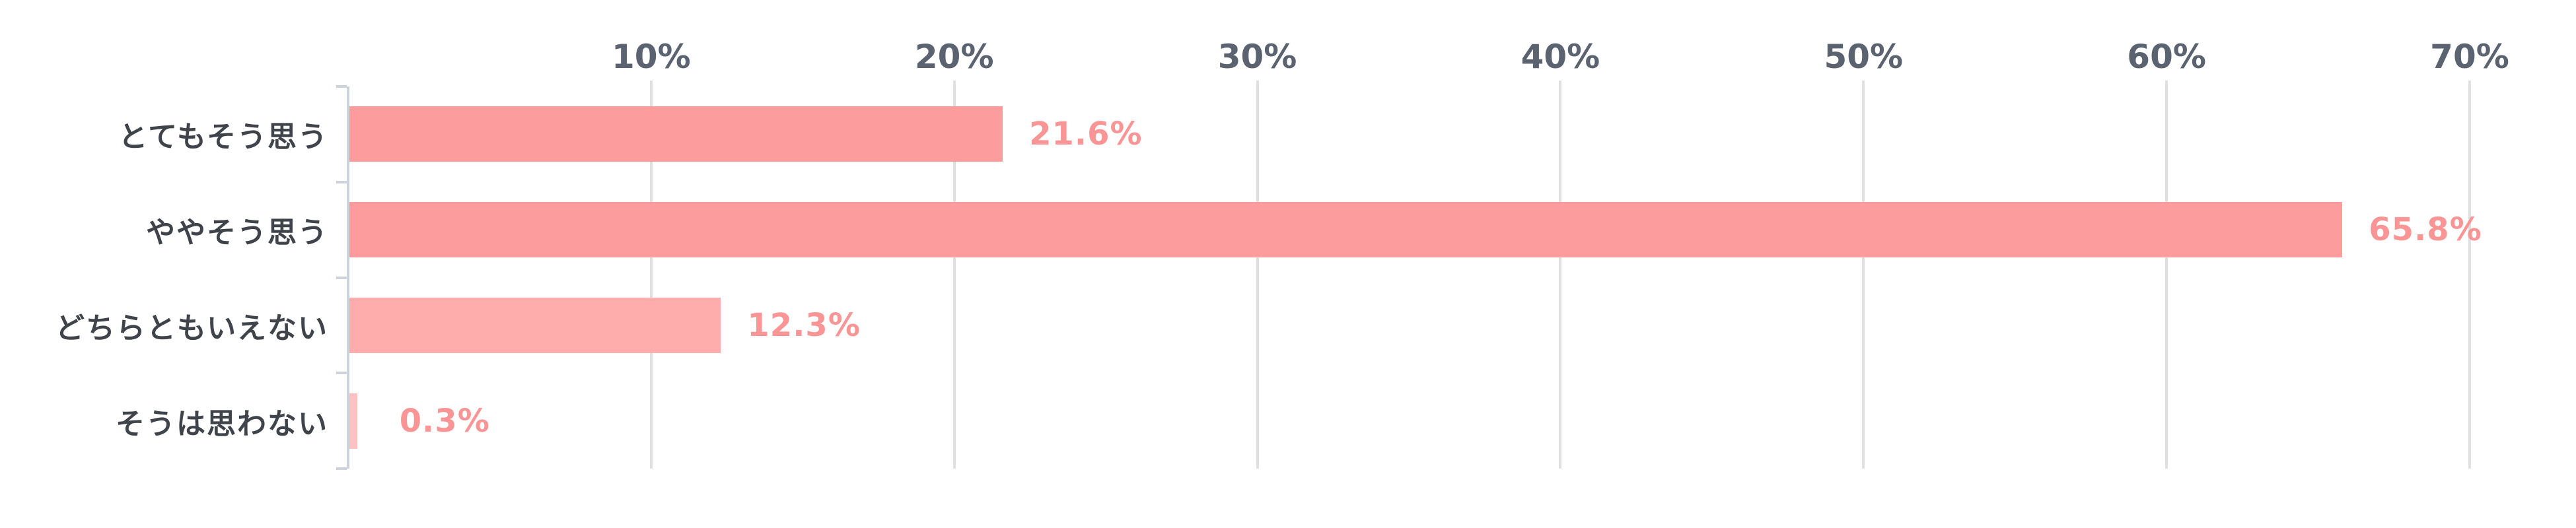 The image size is (2576, 528). Describe the element at coordinates (1561, 57) in the screenshot. I see `x-axis-tick-label: 40%` at that location.